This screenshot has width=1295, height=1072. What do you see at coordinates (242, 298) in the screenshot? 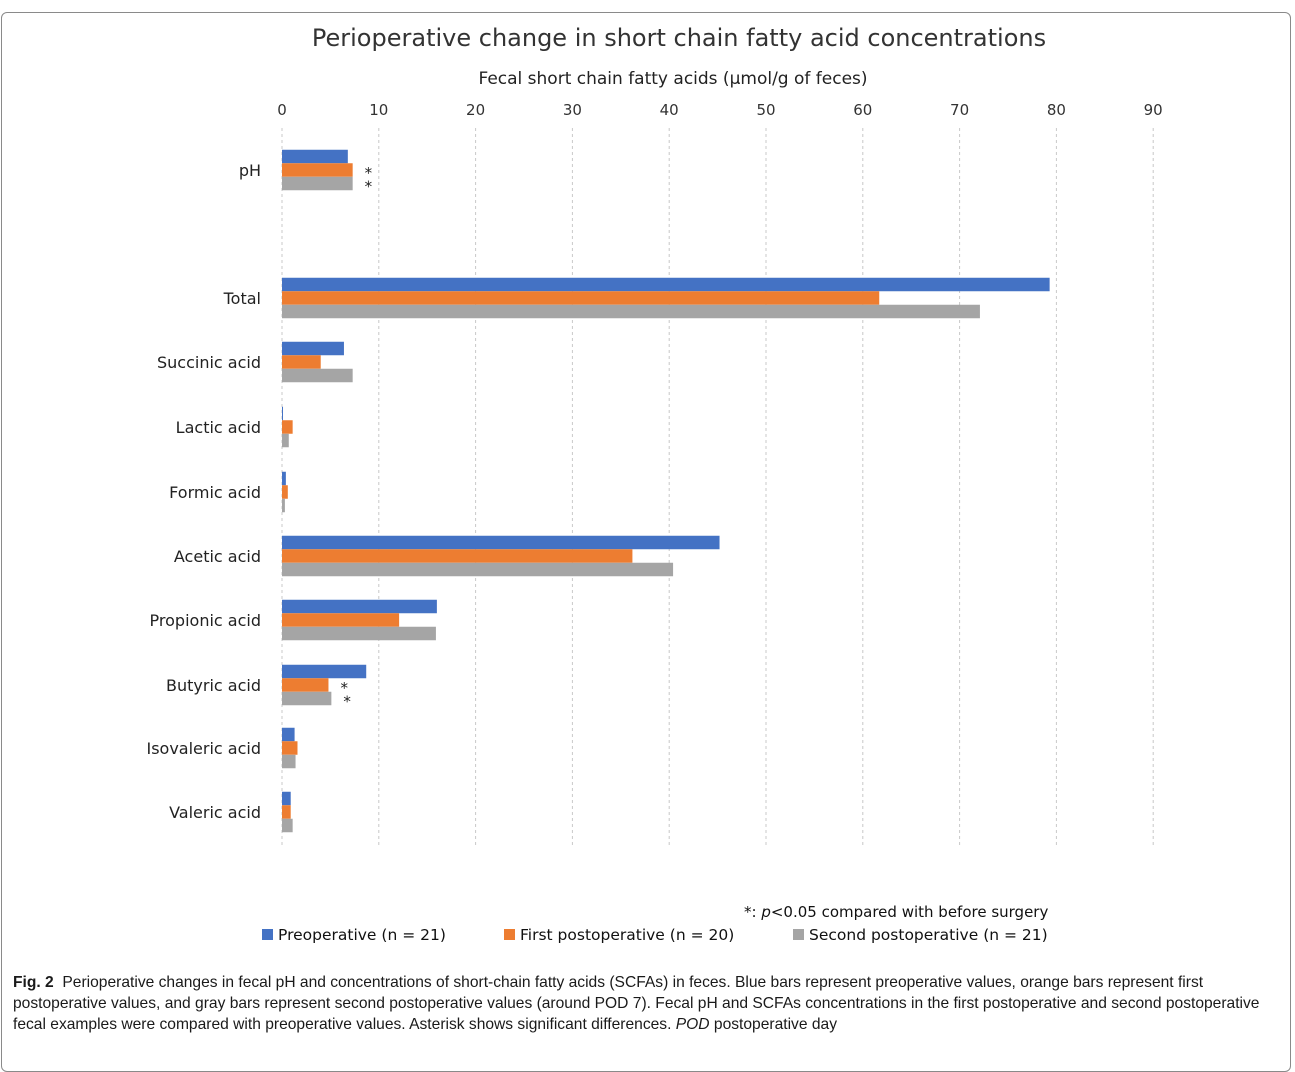
I see `category-label: Total` at bounding box center [242, 298].